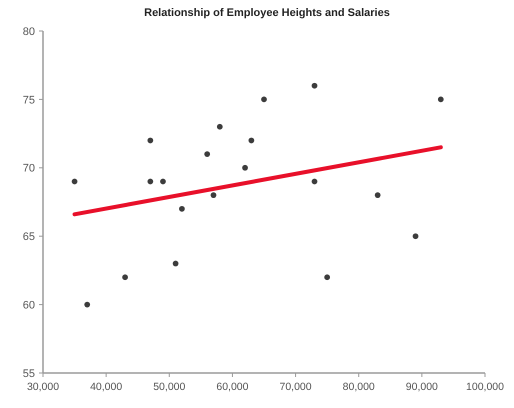 This screenshot has width=514, height=408. Describe the element at coordinates (28, 237) in the screenshot. I see `y-tick-label: 65` at that location.